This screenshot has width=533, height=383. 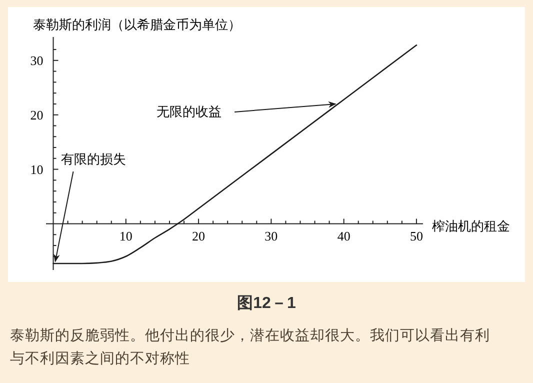 What do you see at coordinates (250, 347) in the screenshot?
I see `text: 泰勒斯的反脆弱性。他付出的很少，潜在收益却很大。我们可以看出有利与不利因素之间的不对称性` at bounding box center [250, 347].